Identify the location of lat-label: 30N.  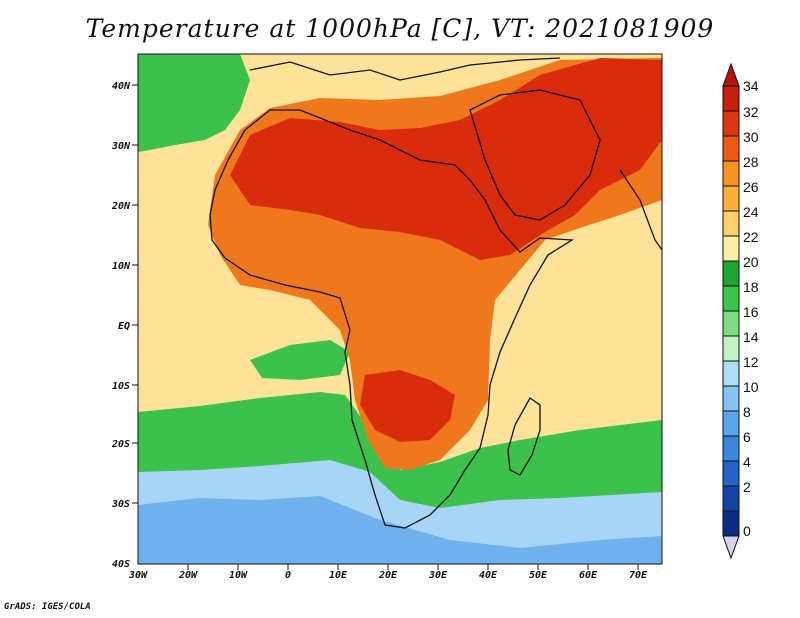
(121, 146).